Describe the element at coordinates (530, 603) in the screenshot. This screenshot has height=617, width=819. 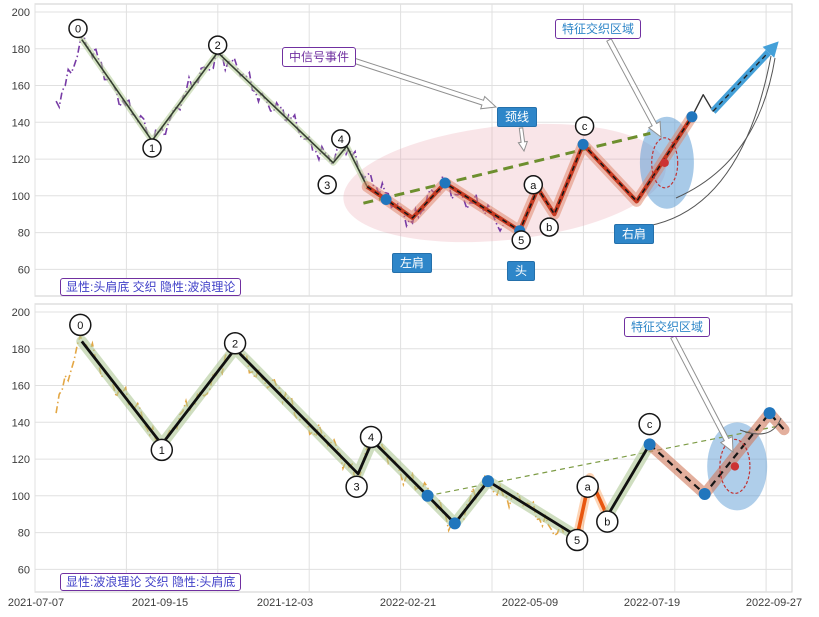
I see `x-axis-date-label: 2022-05-09` at that location.